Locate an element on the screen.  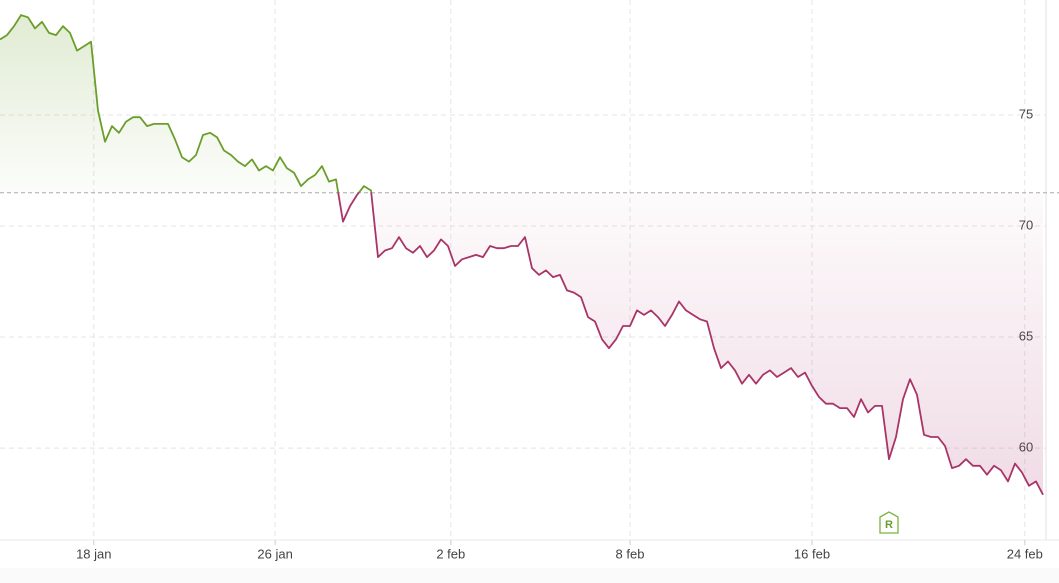
marker-label: R is located at coordinates (889, 525).